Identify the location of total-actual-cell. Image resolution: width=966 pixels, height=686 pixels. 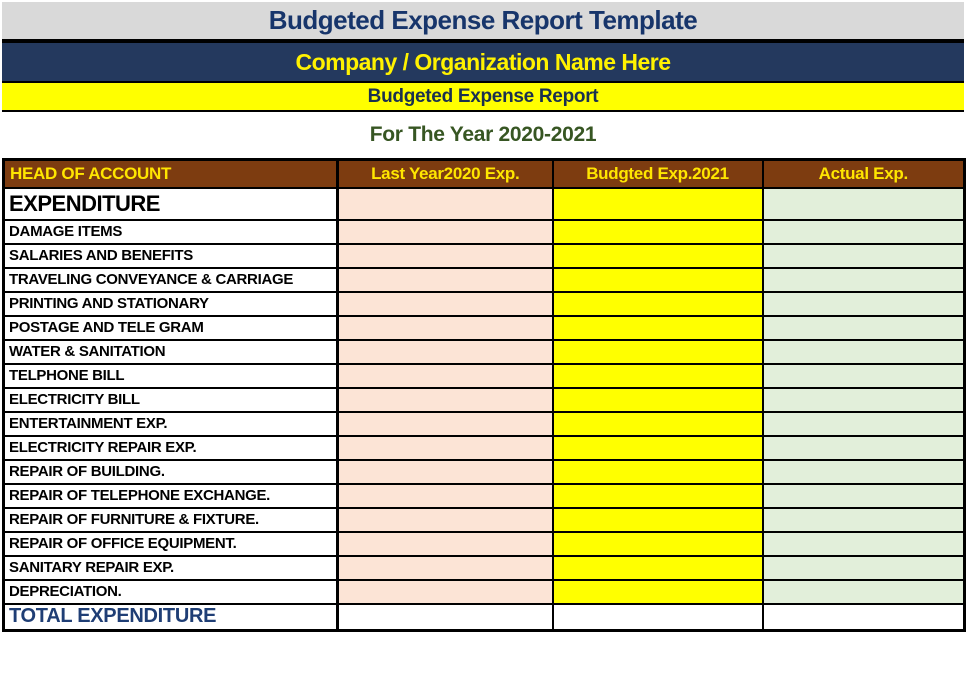
(863, 617).